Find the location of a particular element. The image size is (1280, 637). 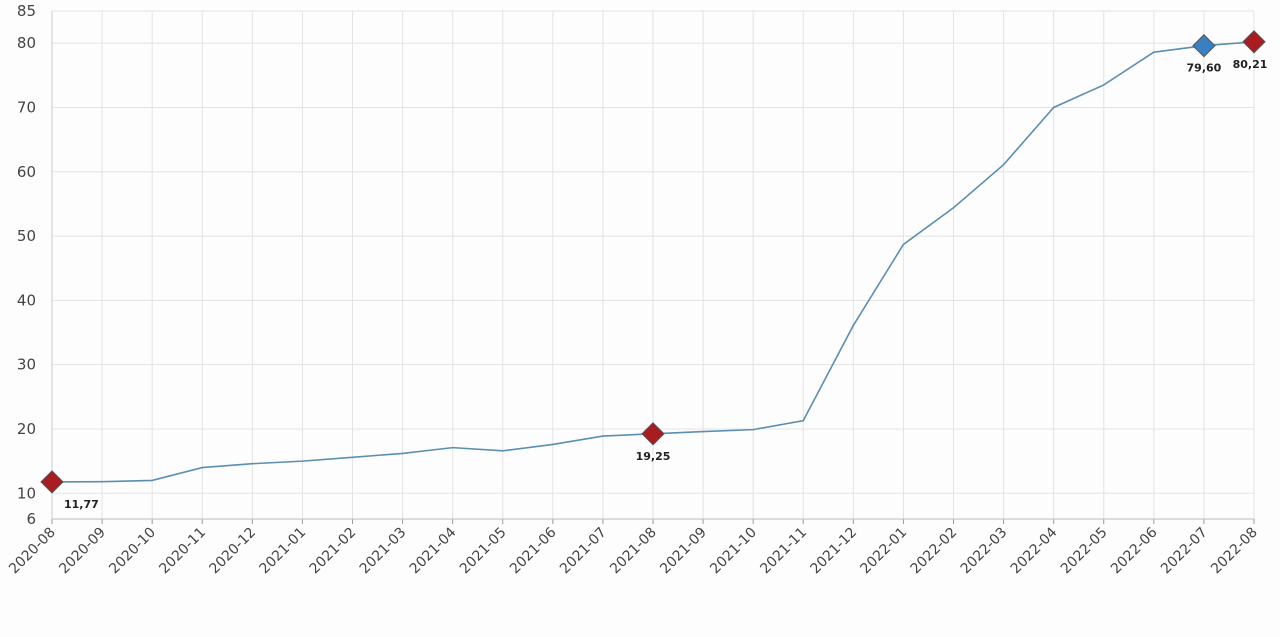

x-tick-label: 2021-11 is located at coordinates (783, 551).